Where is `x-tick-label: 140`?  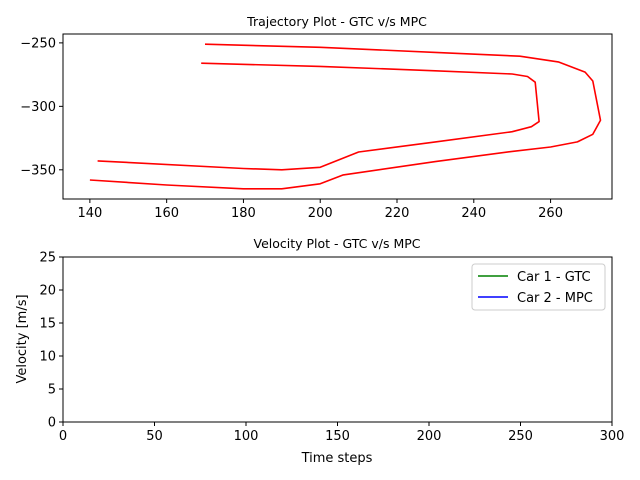
x-tick-label: 140 is located at coordinates (89, 213).